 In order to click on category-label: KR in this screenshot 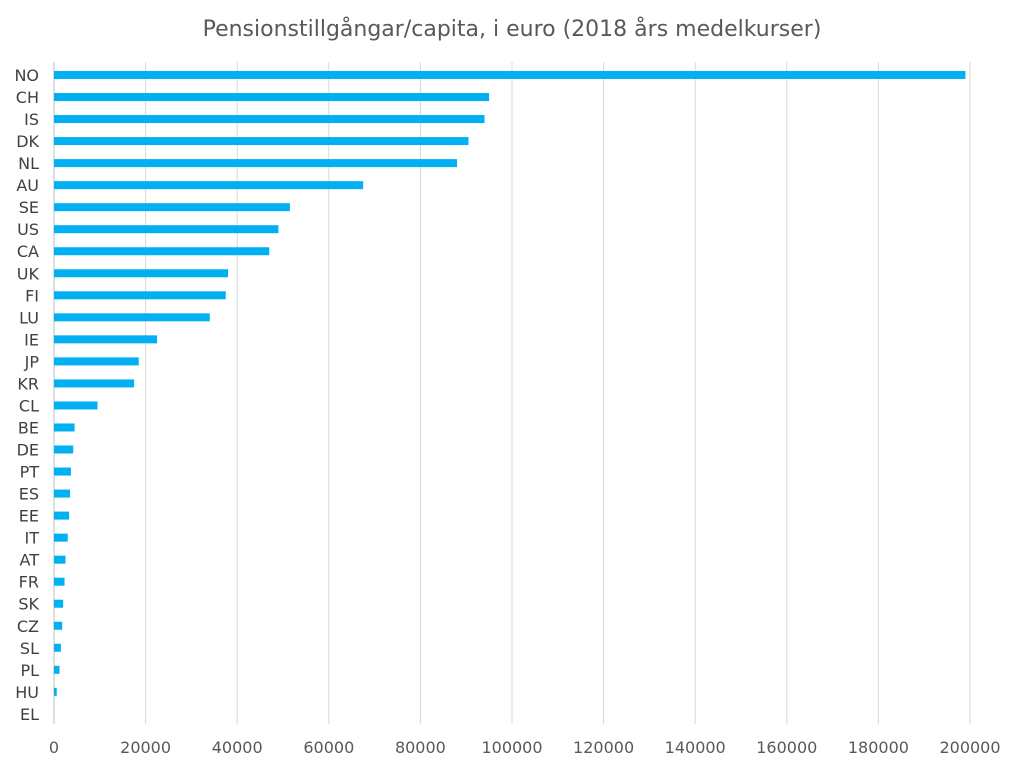, I will do `click(28, 383)`.